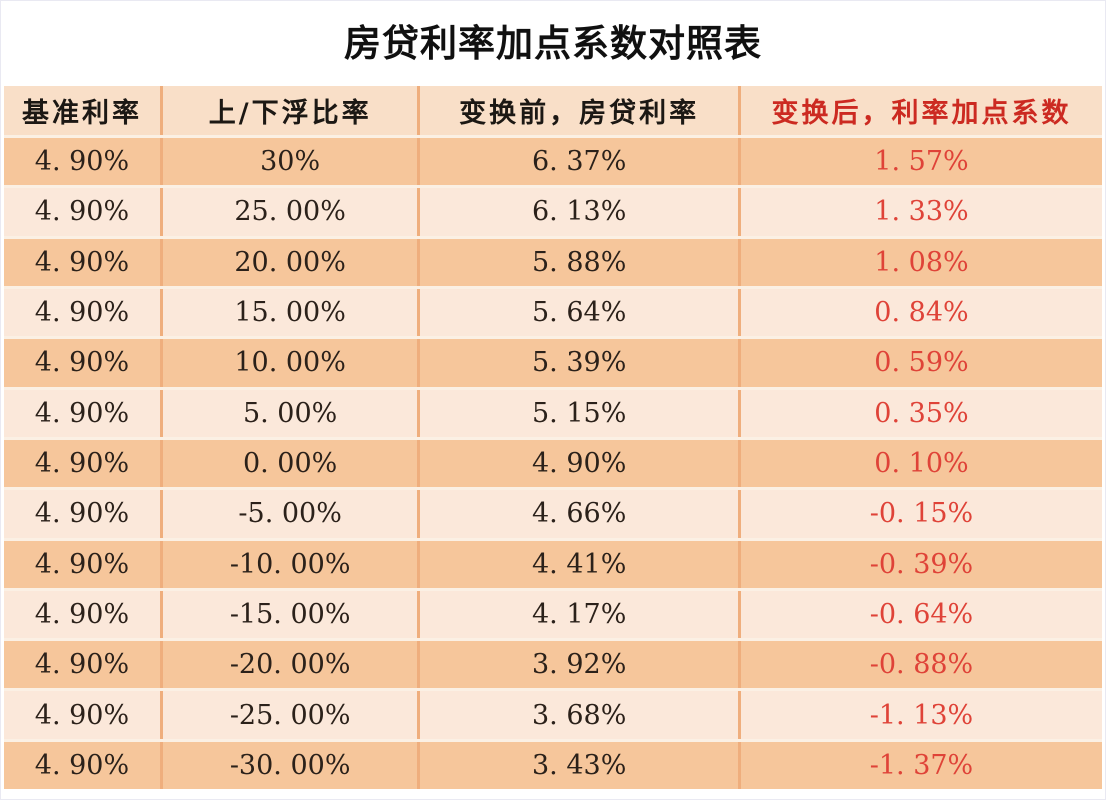 This screenshot has height=800, width=1106. What do you see at coordinates (919, 110) in the screenshot?
I see `header-coefficient-after: 变换后，利率加点系数` at bounding box center [919, 110].